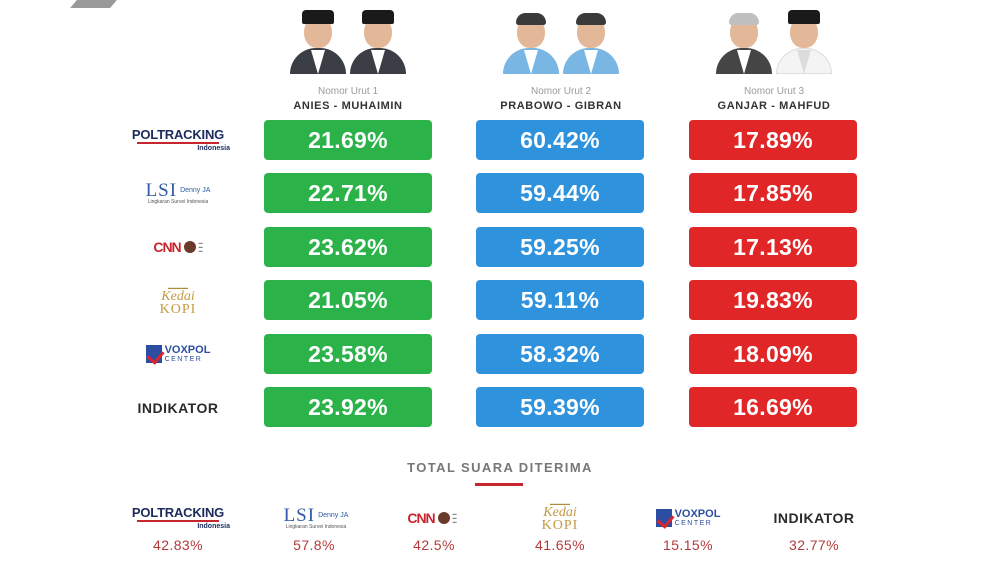  What do you see at coordinates (773, 91) in the screenshot?
I see `candidate-number: Nomor Urut 3` at bounding box center [773, 91].